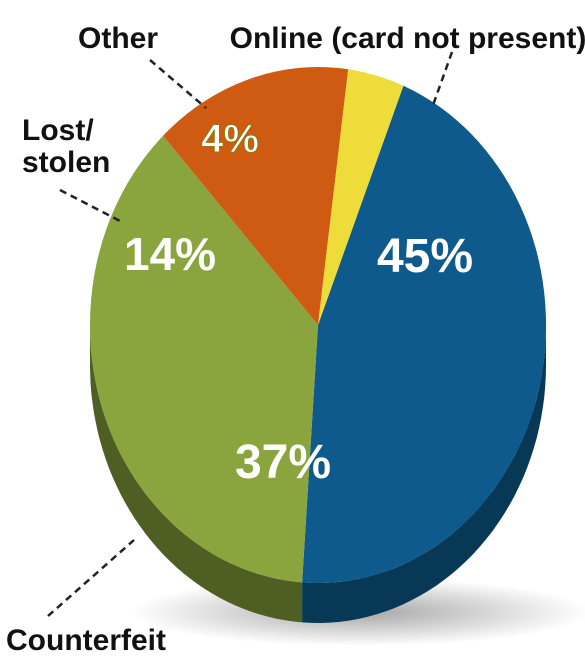 The image size is (585, 661). Describe the element at coordinates (361, 197) in the screenshot. I see `pie-slice-other` at that location.